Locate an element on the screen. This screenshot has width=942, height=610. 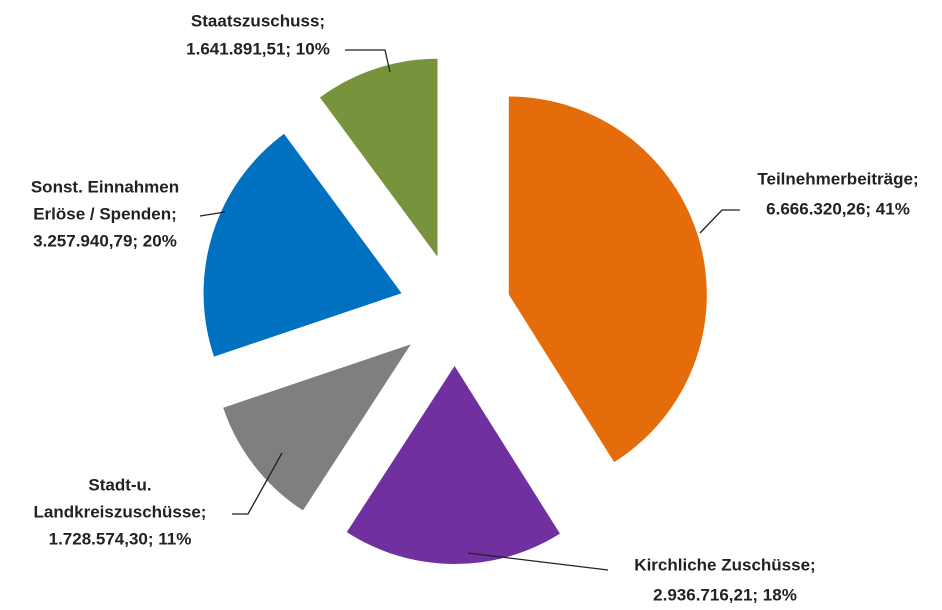
slice-label: Erlöse / Spenden; is located at coordinates (105, 213).